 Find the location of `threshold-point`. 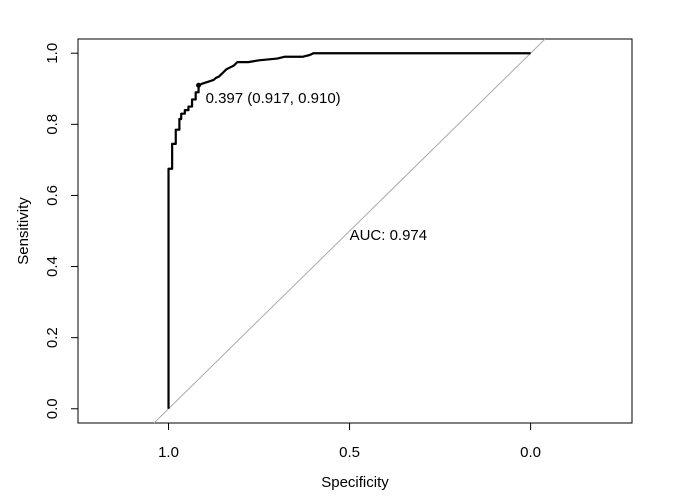

threshold-point is located at coordinates (199, 85).